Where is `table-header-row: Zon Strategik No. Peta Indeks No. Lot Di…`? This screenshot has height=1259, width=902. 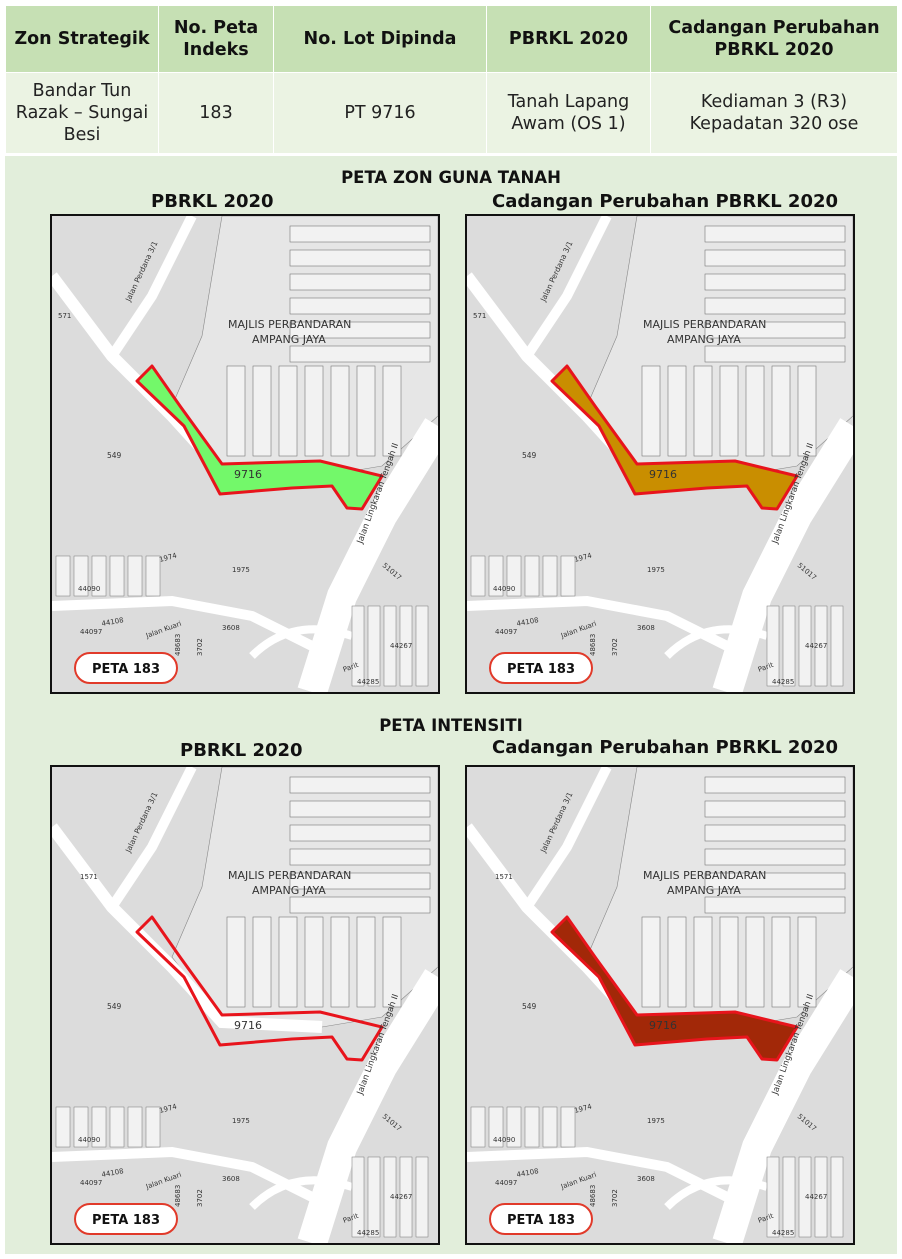
table-header-row: Zon Strategik No. Peta Indeks No. Lot Di… is located at coordinates (451, 39).